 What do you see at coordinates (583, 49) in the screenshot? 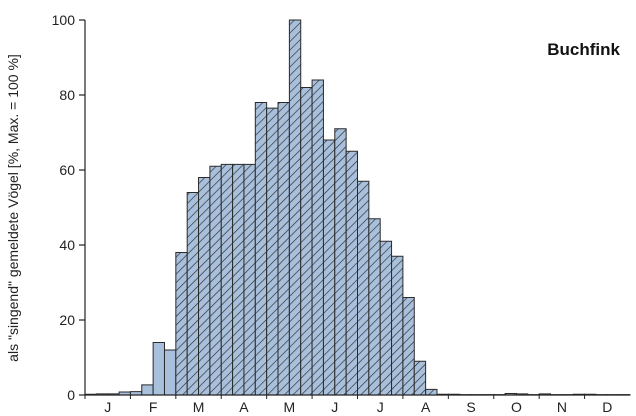
I see `chart-title: Buchfink` at bounding box center [583, 49].